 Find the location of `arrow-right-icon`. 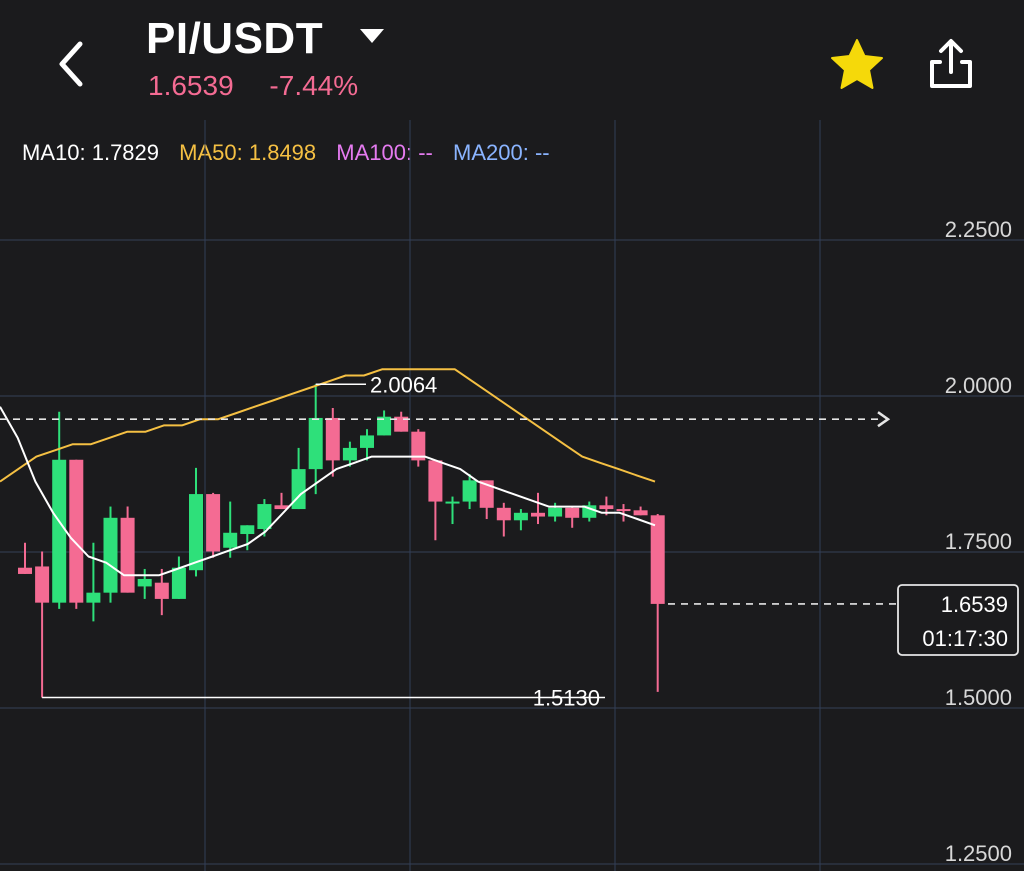

arrow-right-icon is located at coordinates (884, 419).